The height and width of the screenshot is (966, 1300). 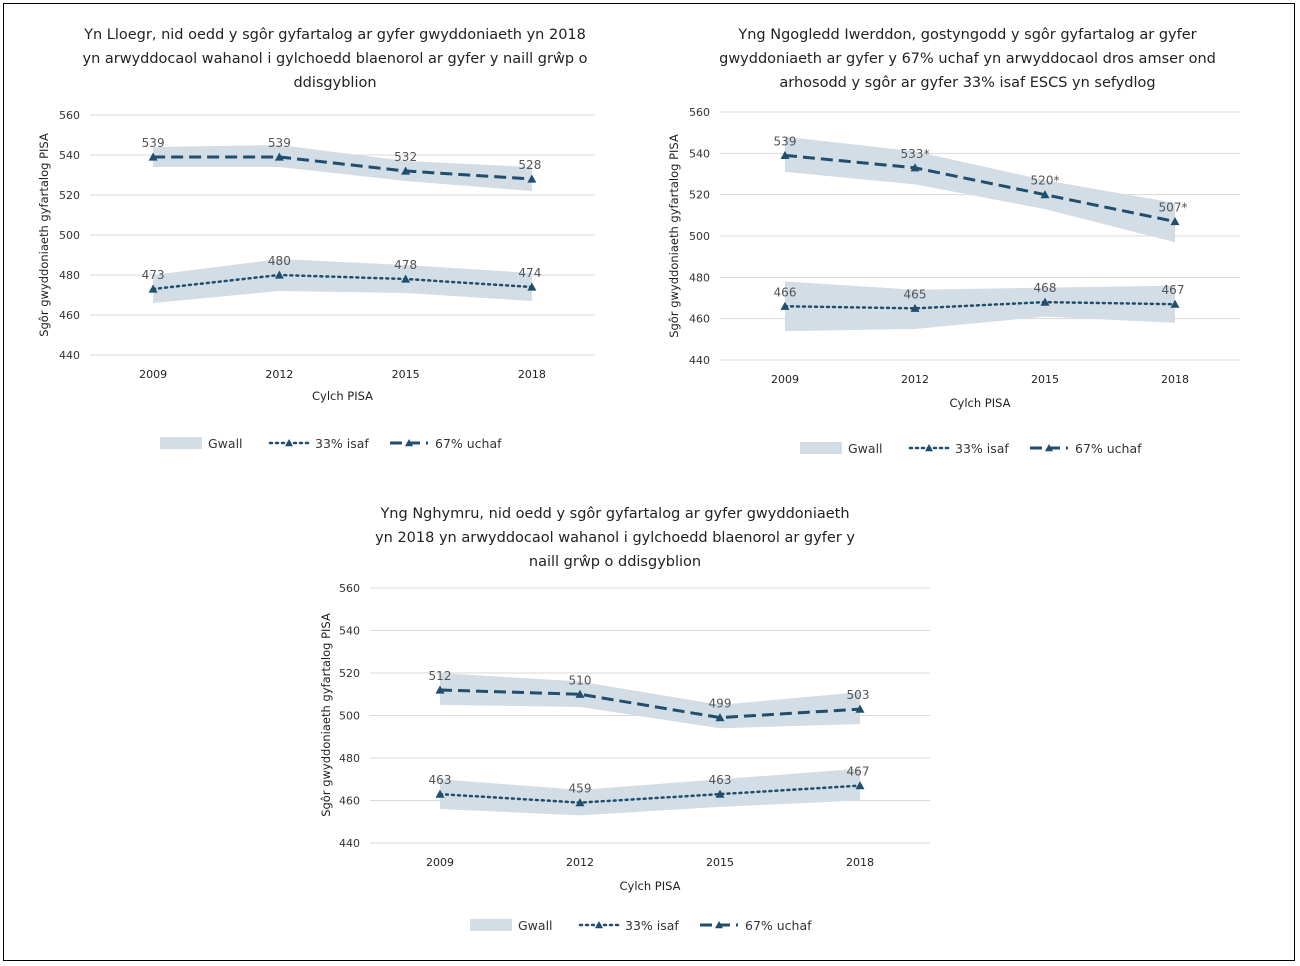 I want to click on data-label: 499, so click(x=720, y=704).